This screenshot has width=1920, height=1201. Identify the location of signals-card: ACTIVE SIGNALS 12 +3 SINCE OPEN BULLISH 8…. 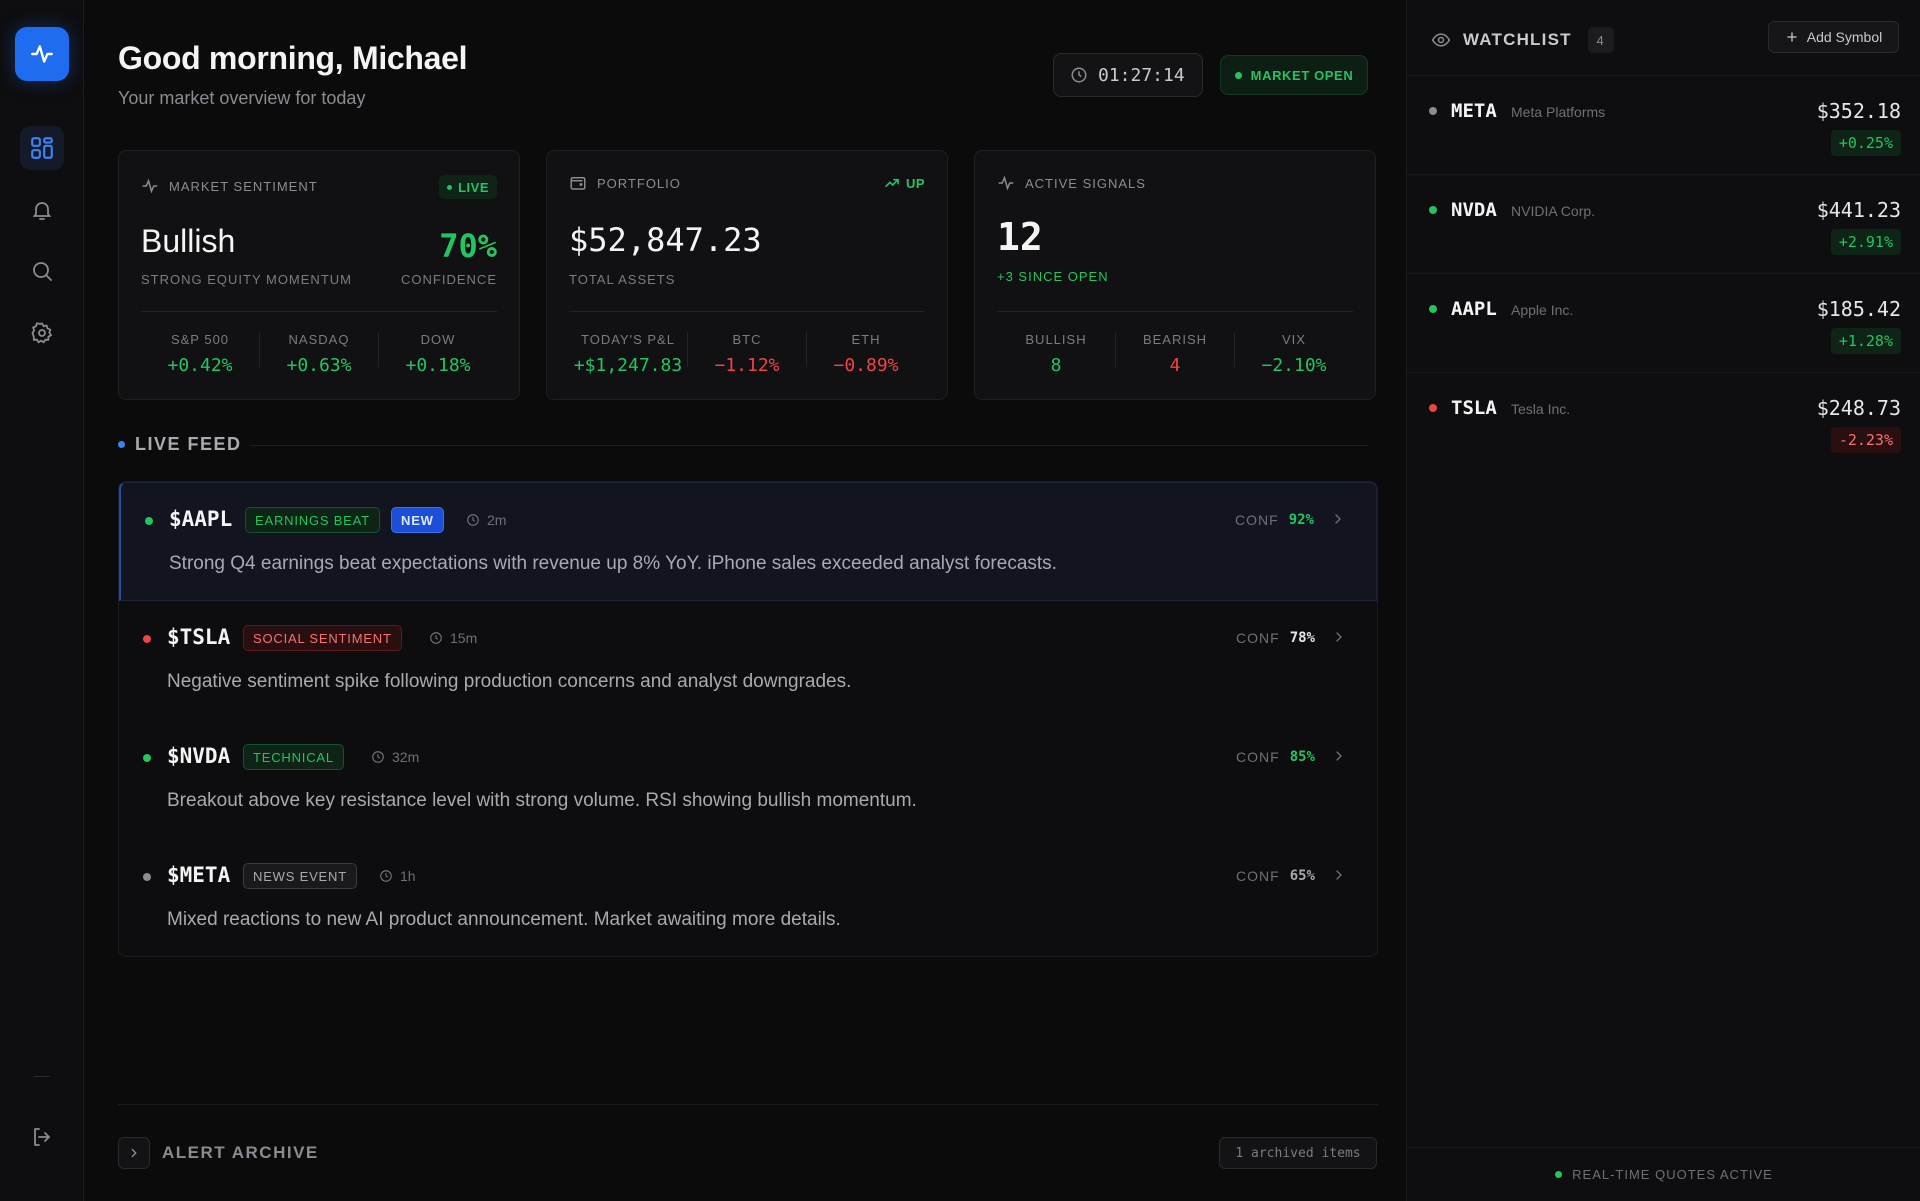
(1175, 275).